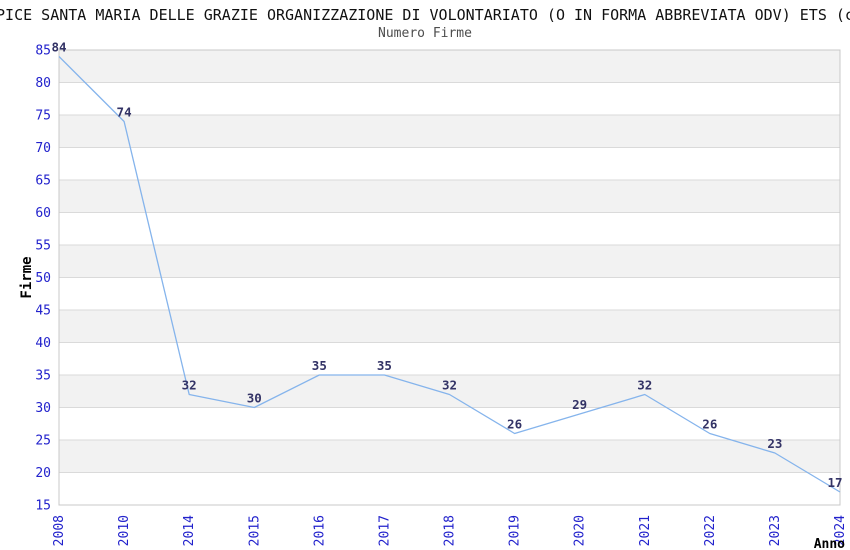  I want to click on data-point-label: 84, so click(58, 47).